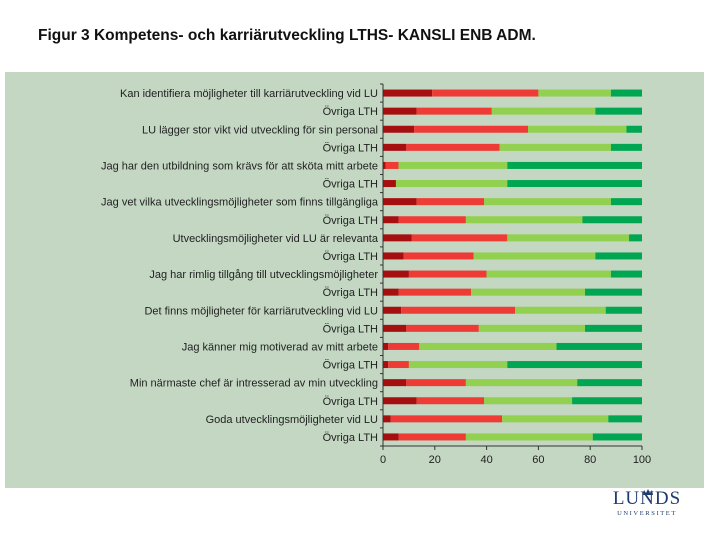 This screenshot has width=709, height=539. Describe the element at coordinates (647, 503) in the screenshot. I see `university-logo: LUNDS UNIVERSITET` at that location.